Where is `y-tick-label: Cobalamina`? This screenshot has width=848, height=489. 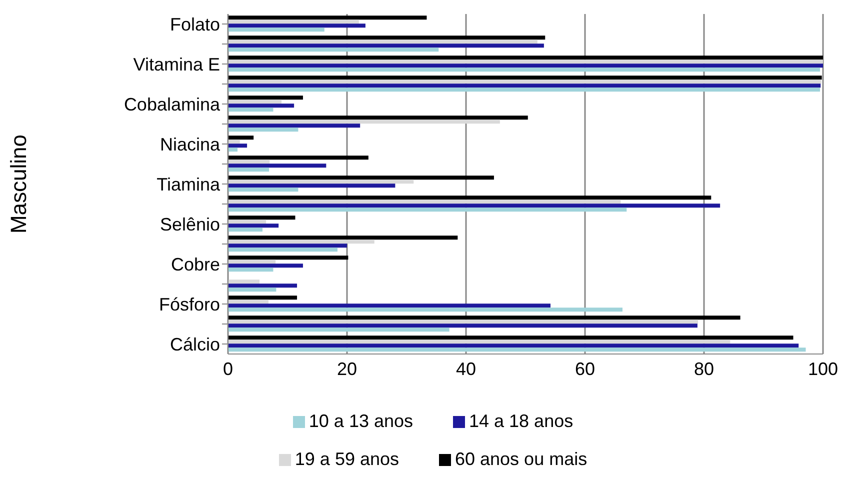 y-tick-label: Cobalamina is located at coordinates (172, 104).